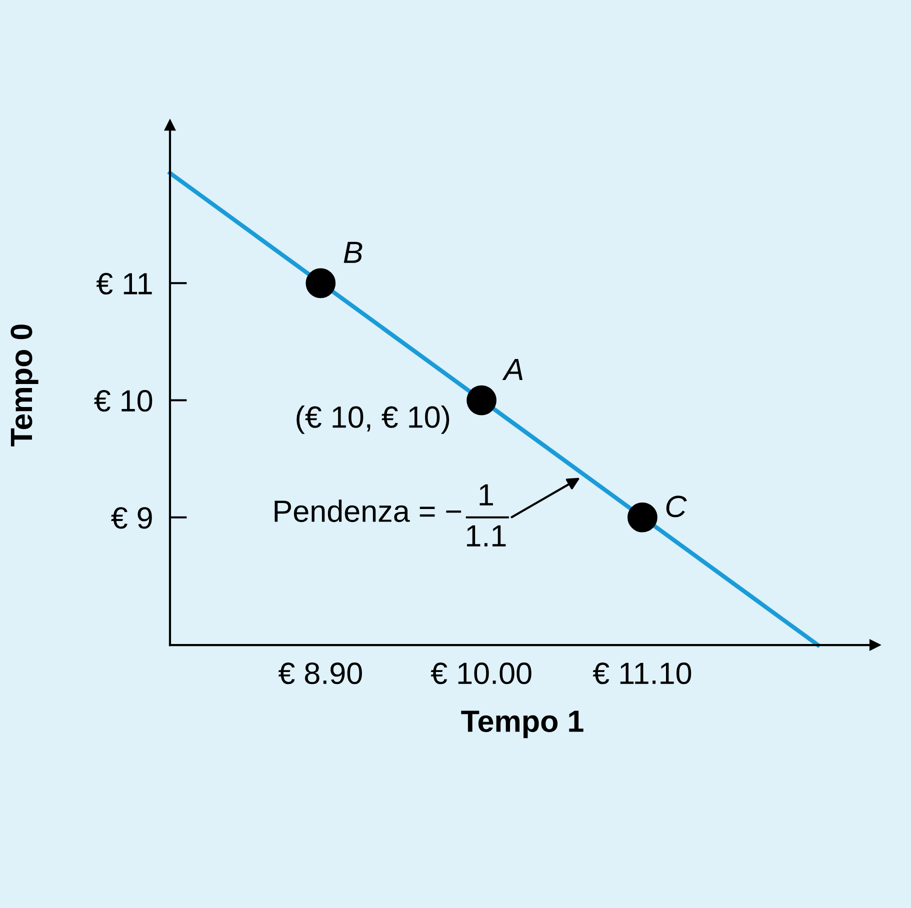 The height and width of the screenshot is (908, 911). Describe the element at coordinates (676, 507) in the screenshot. I see `annotation: C` at that location.